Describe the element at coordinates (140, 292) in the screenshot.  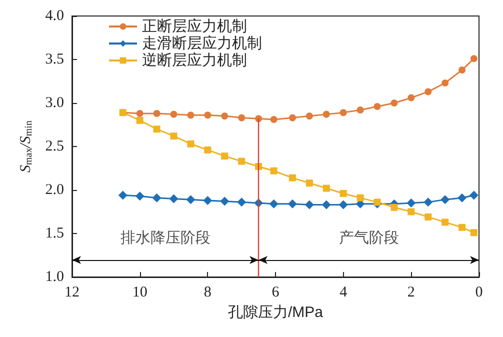
I see `x-tick-label: 10` at that location.